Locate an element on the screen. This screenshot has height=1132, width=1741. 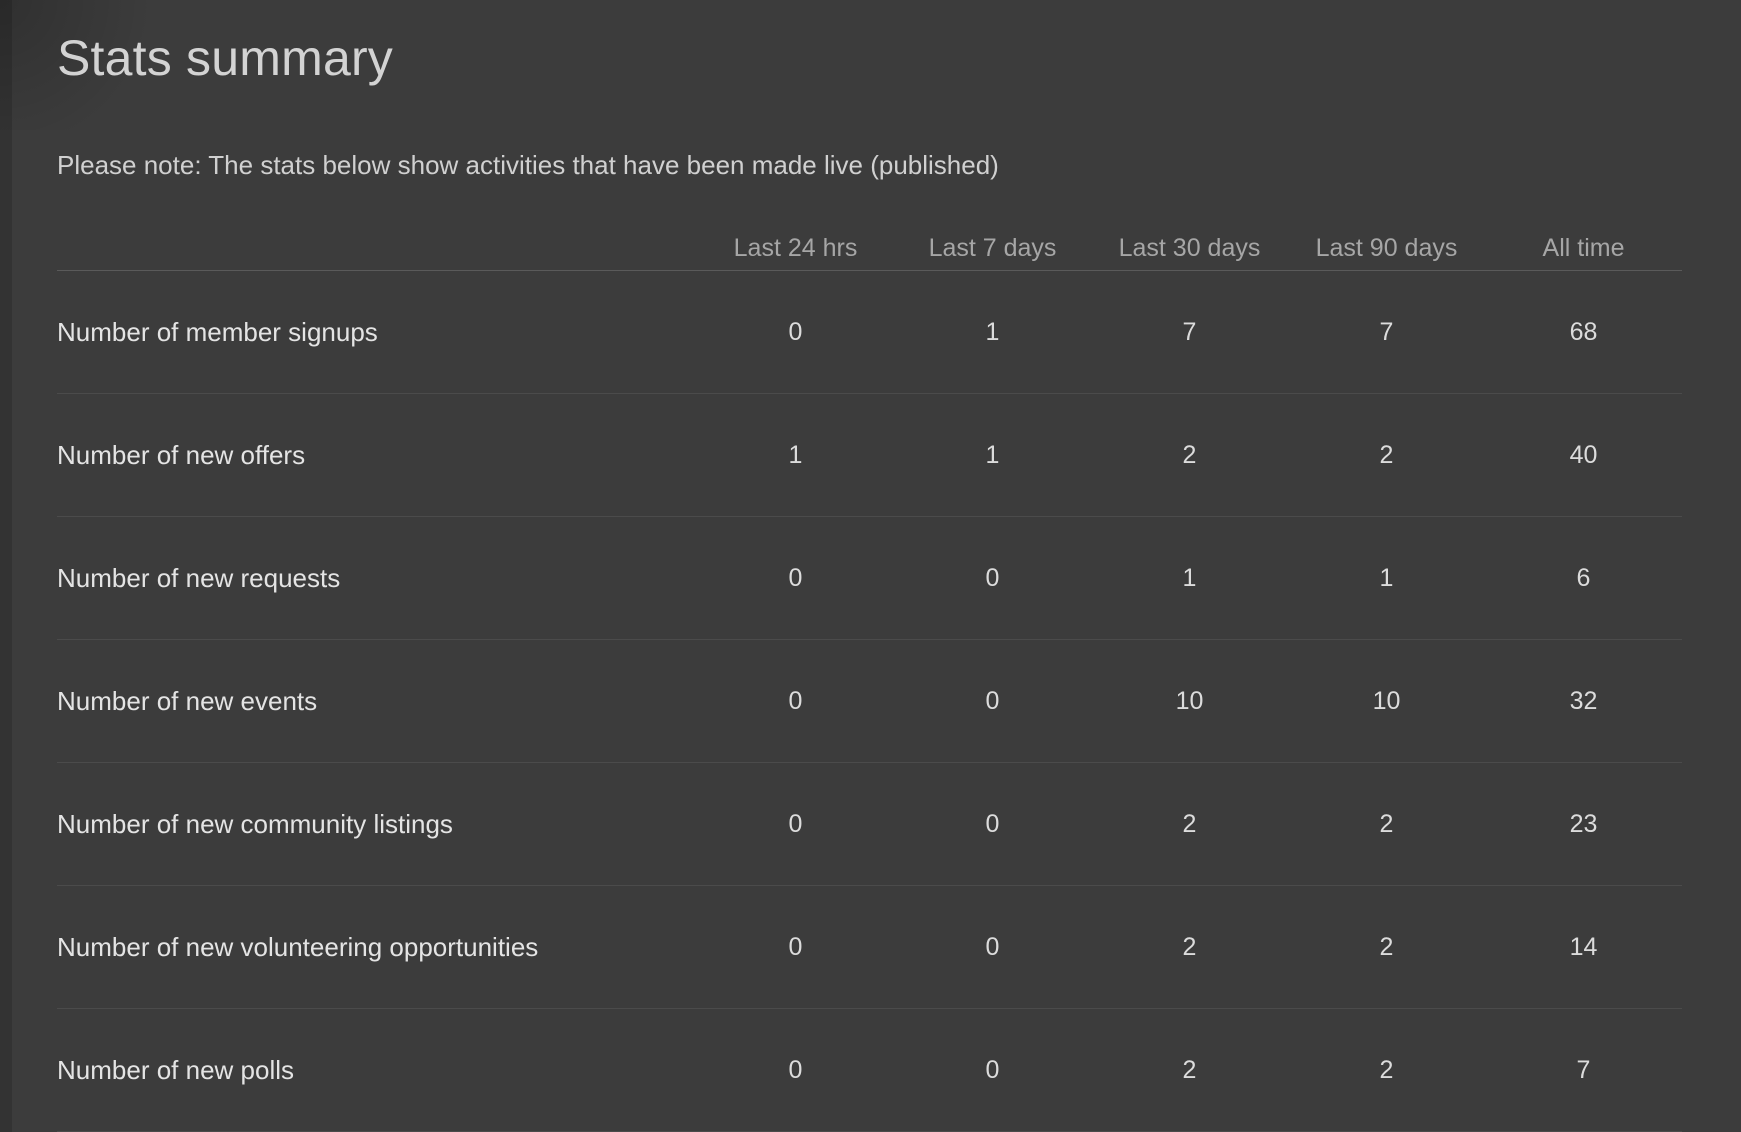
column-header-last-7-days: Last 7 days is located at coordinates (992, 248).